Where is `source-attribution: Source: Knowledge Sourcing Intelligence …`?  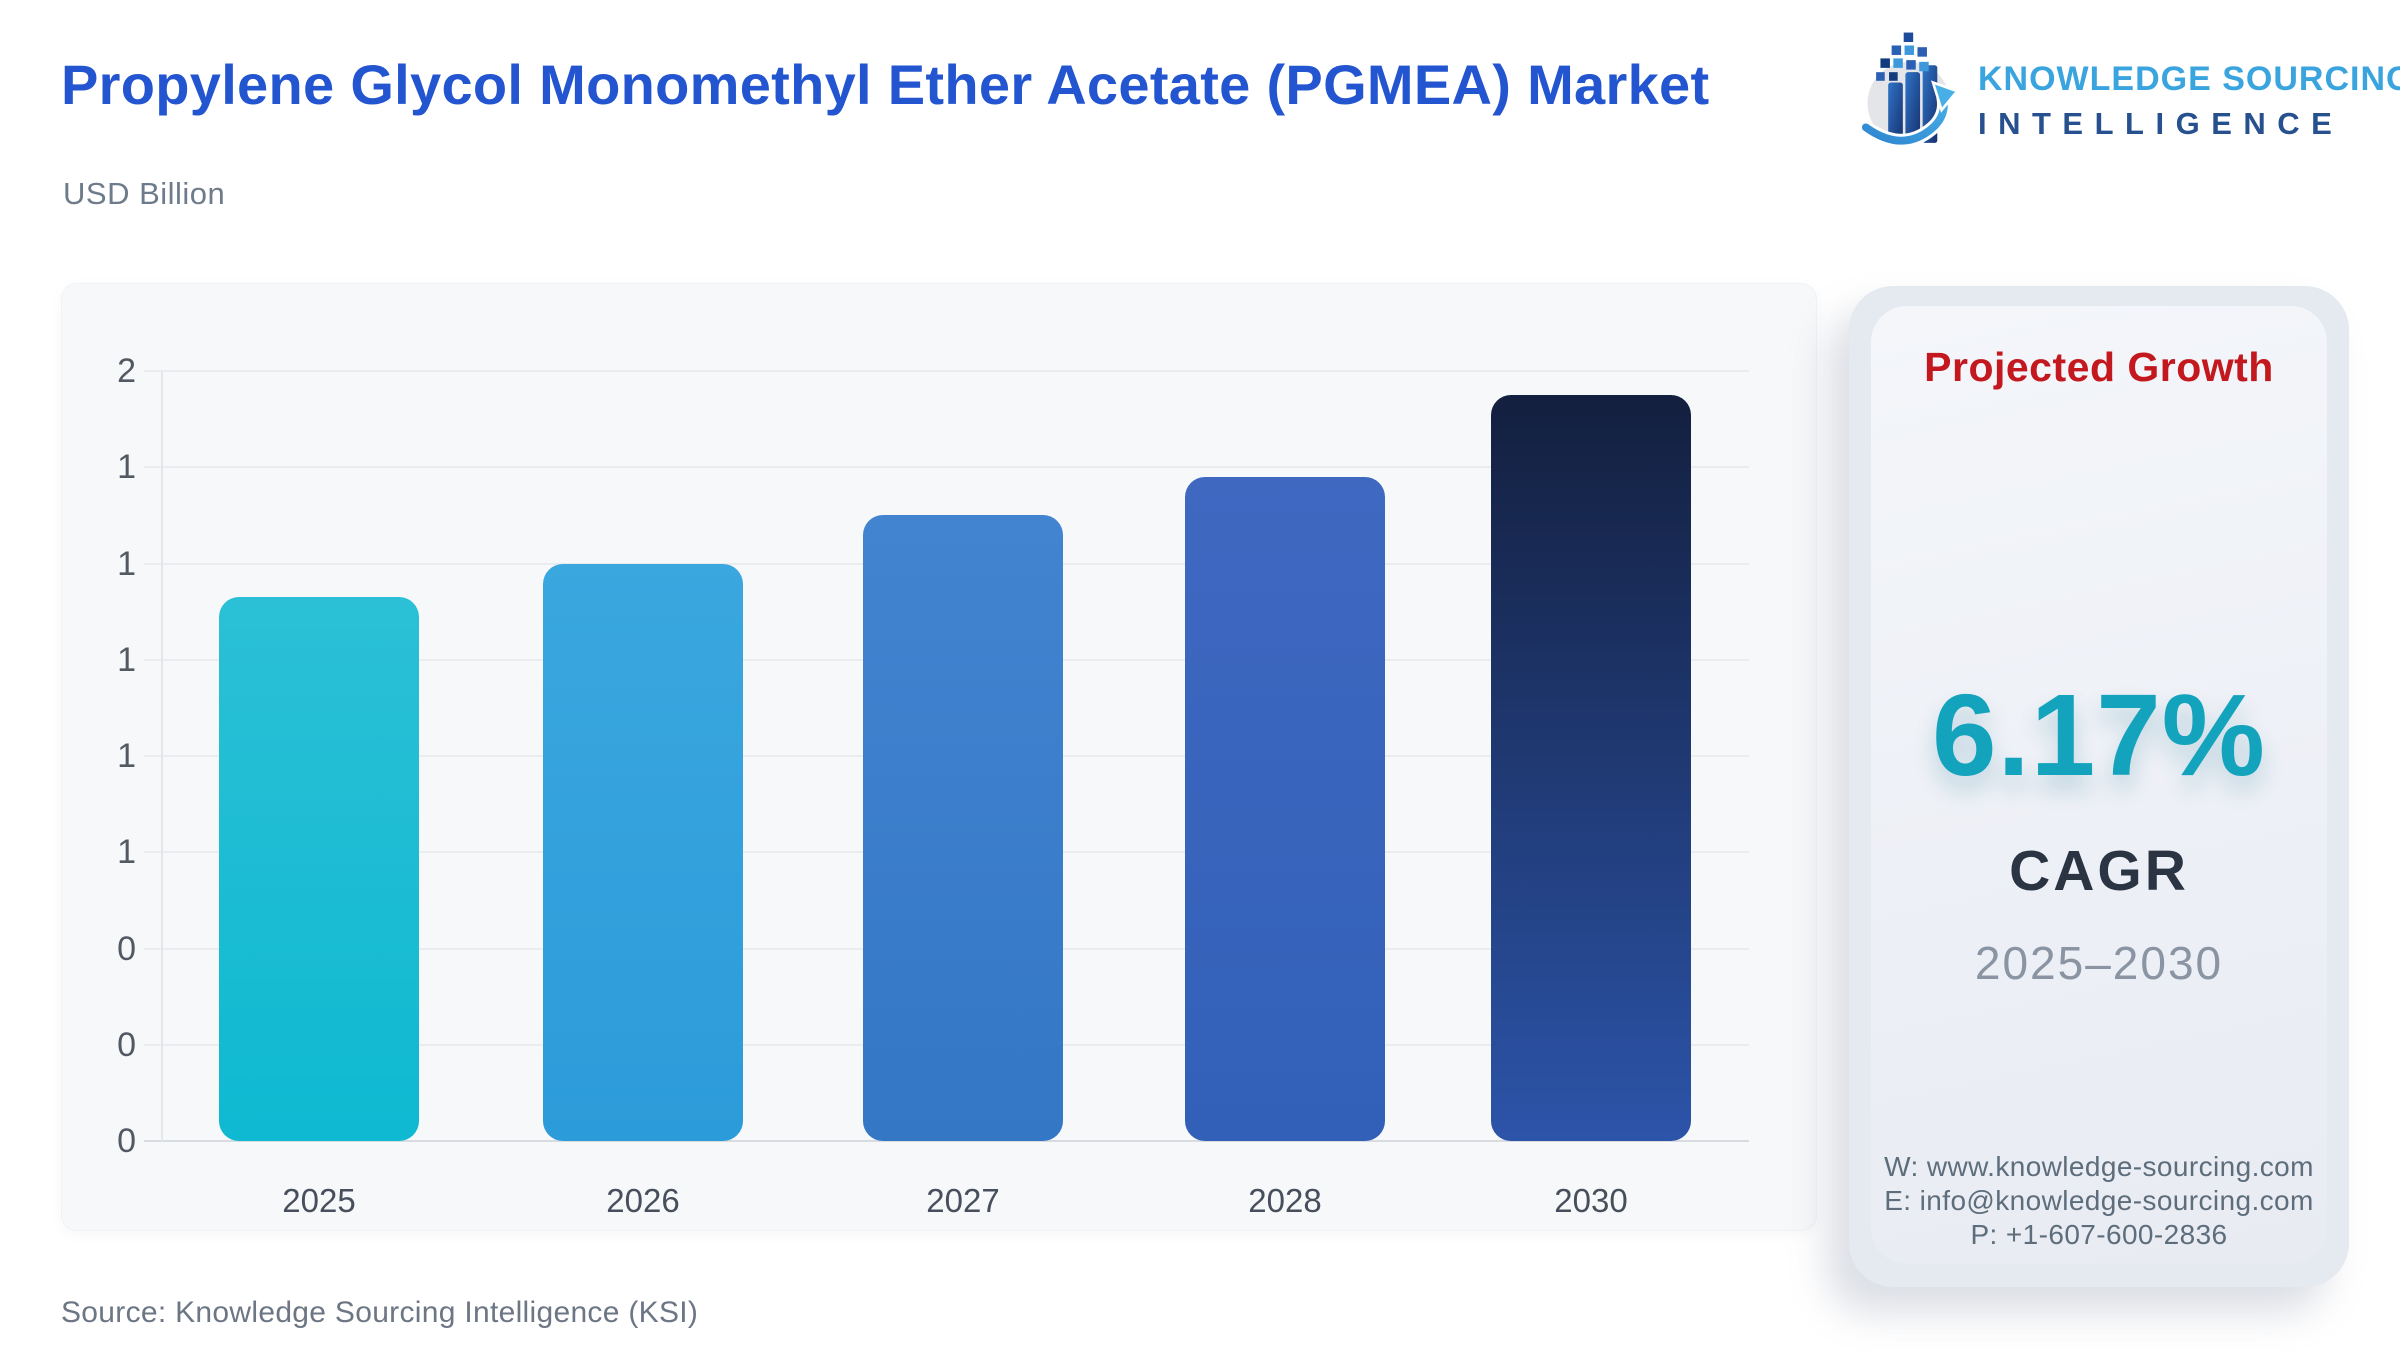
source-attribution: Source: Knowledge Sourcing Intelligence … is located at coordinates (380, 1312).